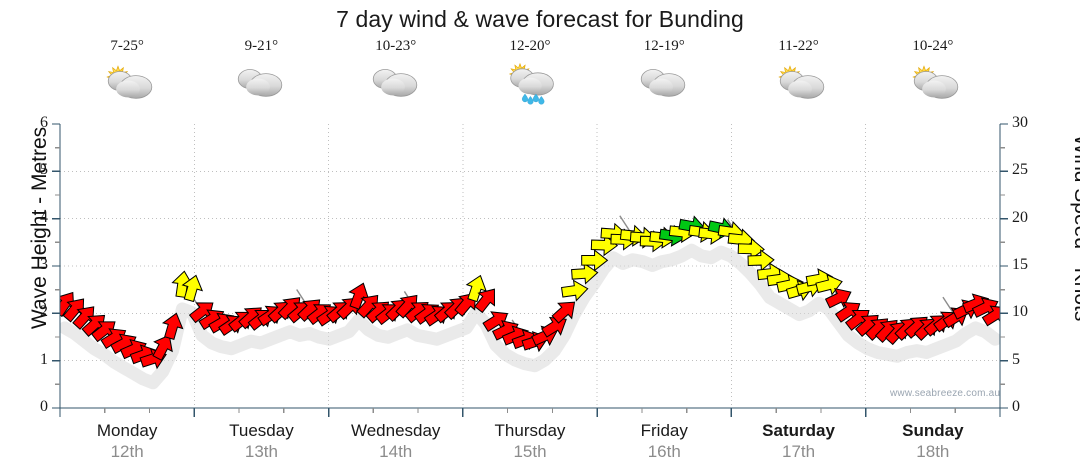 The width and height of the screenshot is (1080, 475). What do you see at coordinates (127, 451) in the screenshot?
I see `day-date: 12th` at bounding box center [127, 451].